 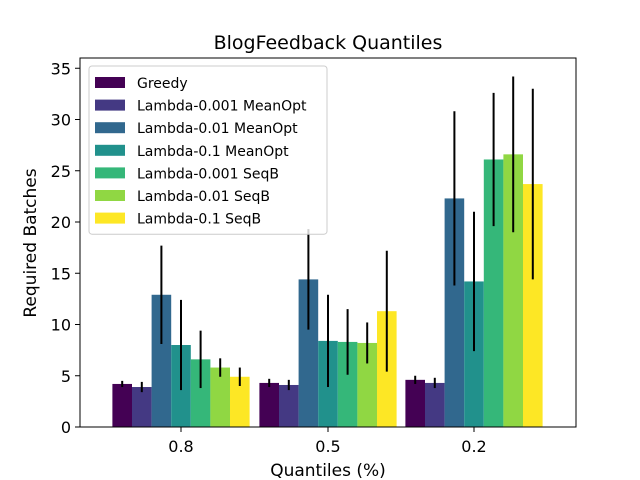 What do you see at coordinates (473, 446) in the screenshot?
I see `x-tick-label: 0.2` at bounding box center [473, 446].